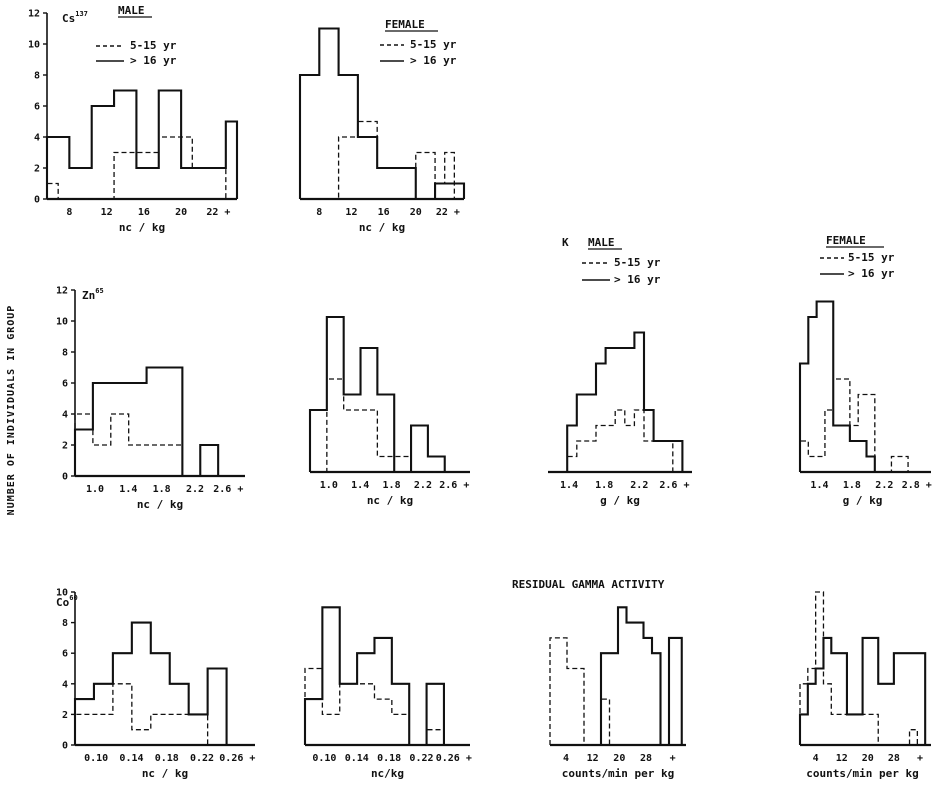 The width and height of the screenshot is (933, 785). Describe the element at coordinates (601, 242) in the screenshot. I see `legend-k-male-title: MALE` at that location.